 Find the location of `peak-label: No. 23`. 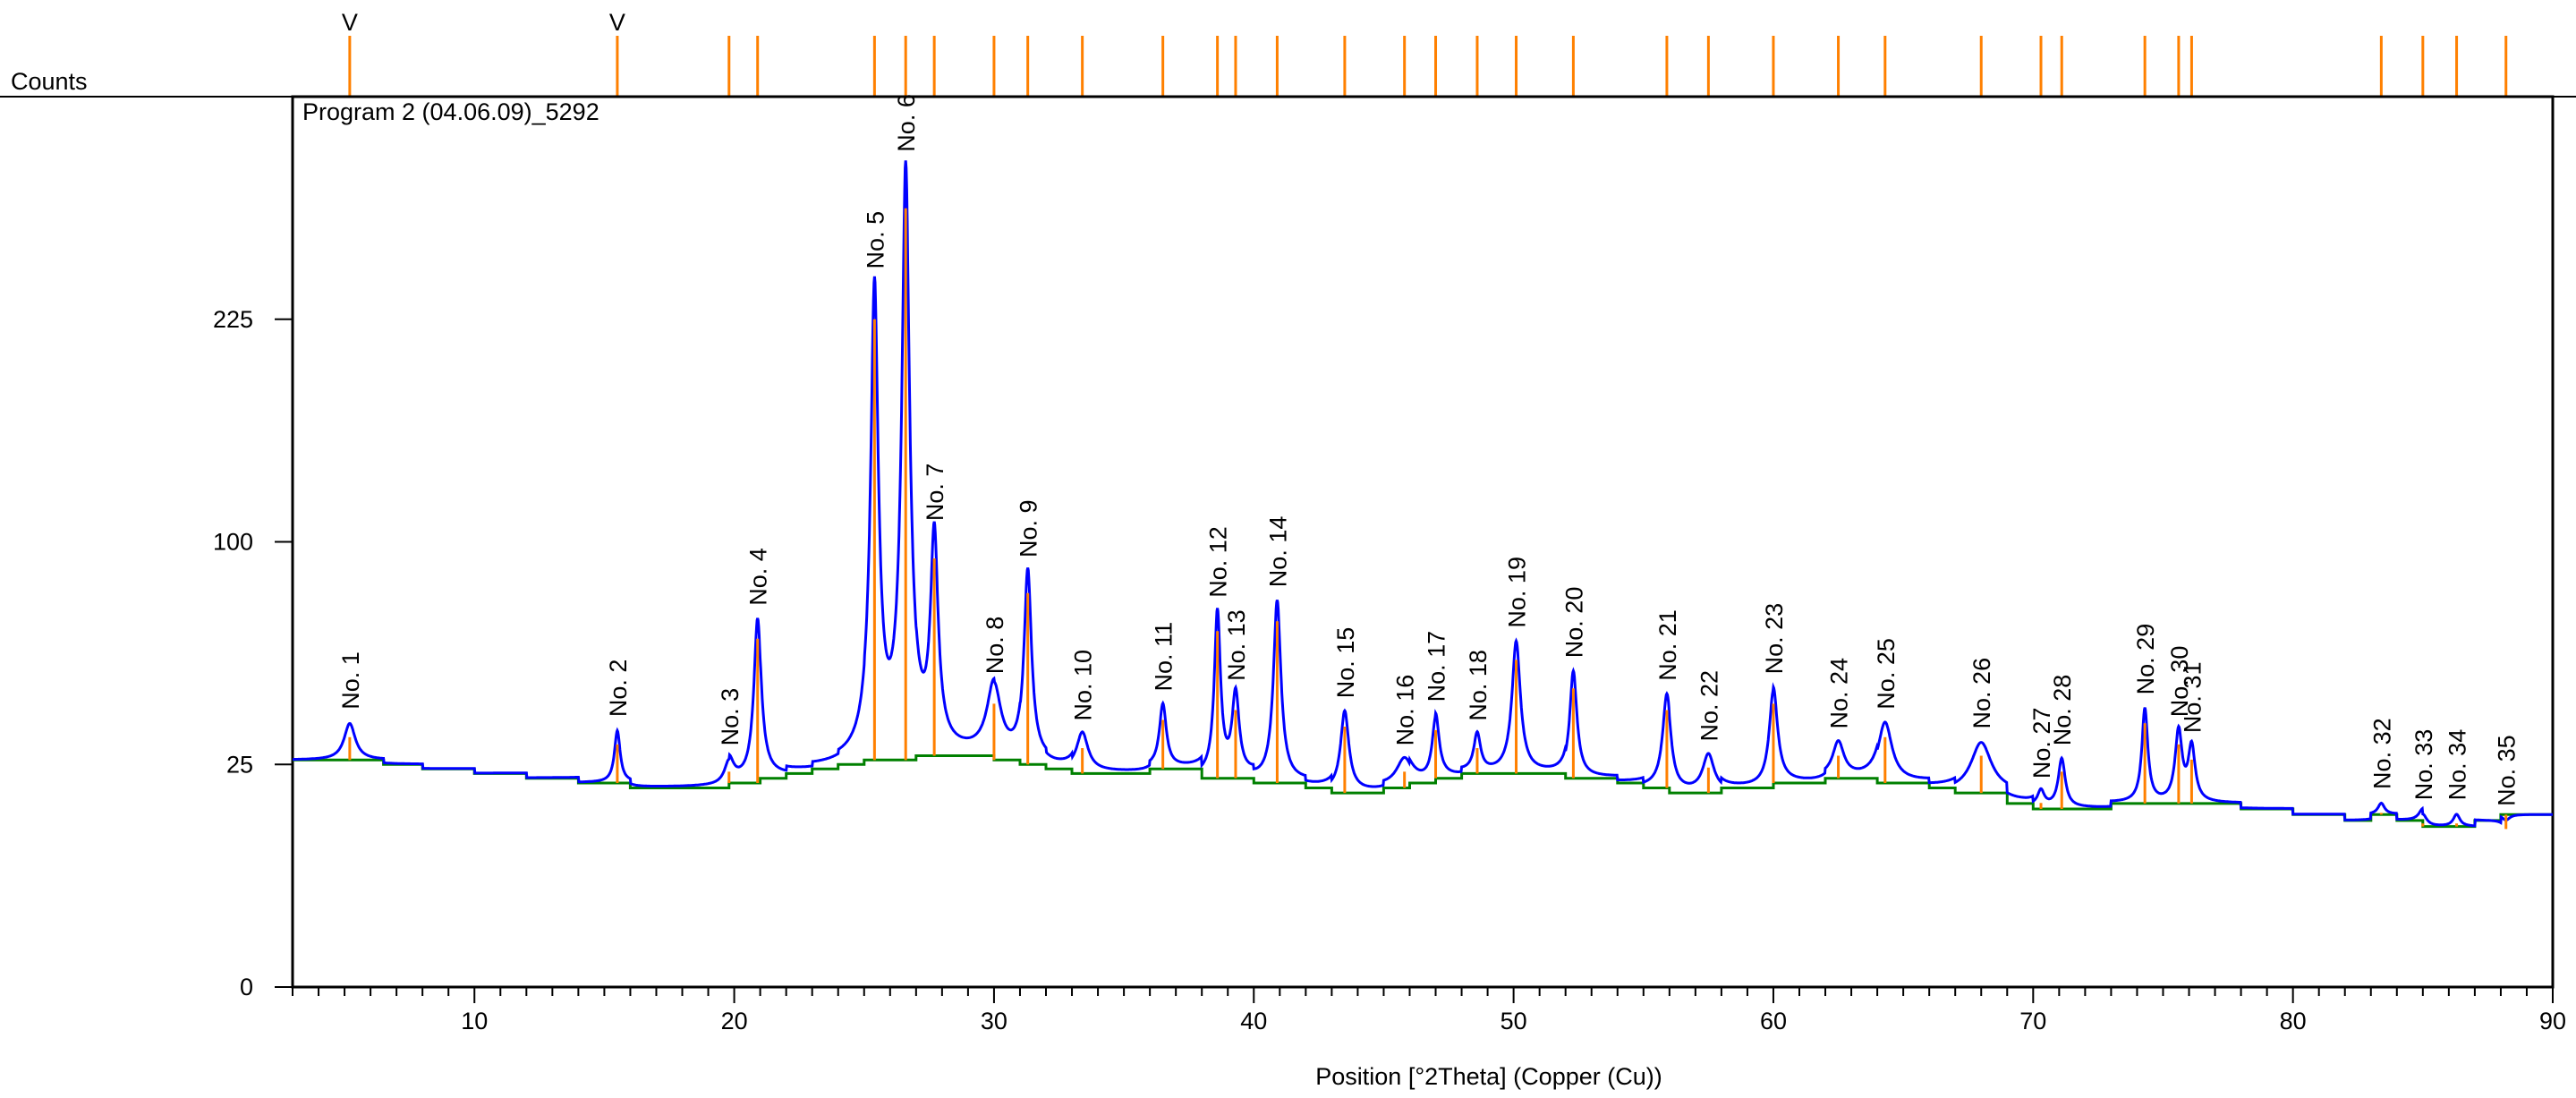

peak-label: No. 23 is located at coordinates (1774, 639).